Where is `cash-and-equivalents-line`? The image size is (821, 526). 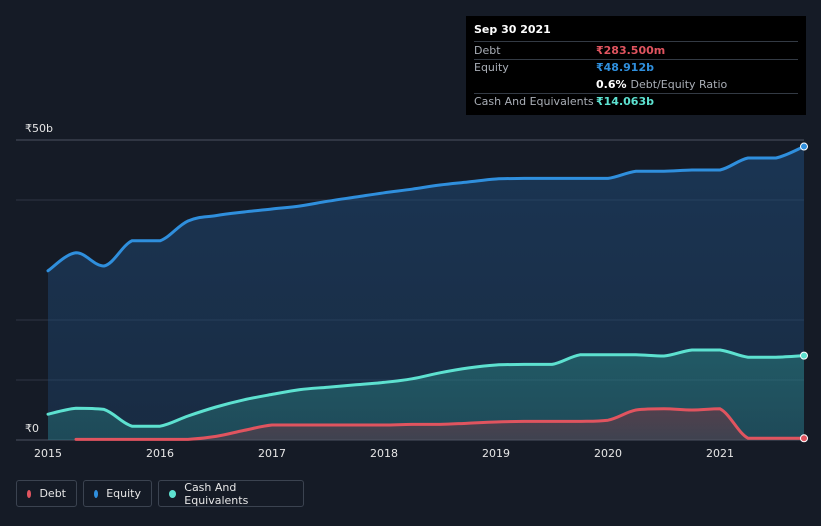 cash-and-equivalents-line is located at coordinates (426, 388).